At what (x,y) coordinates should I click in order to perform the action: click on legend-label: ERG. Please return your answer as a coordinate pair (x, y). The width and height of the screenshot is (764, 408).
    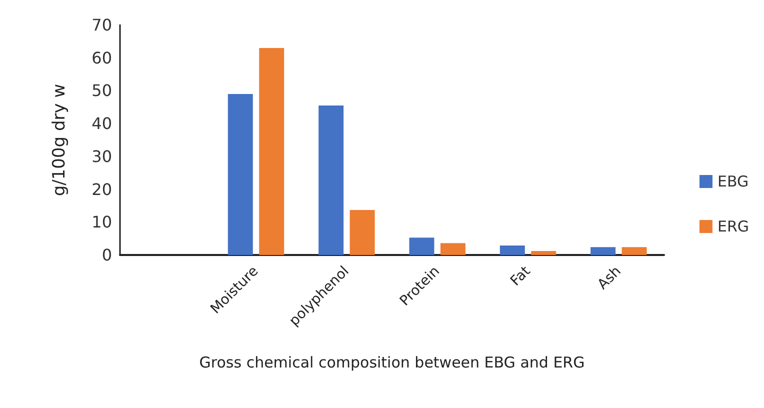
    Looking at the image, I should click on (733, 227).